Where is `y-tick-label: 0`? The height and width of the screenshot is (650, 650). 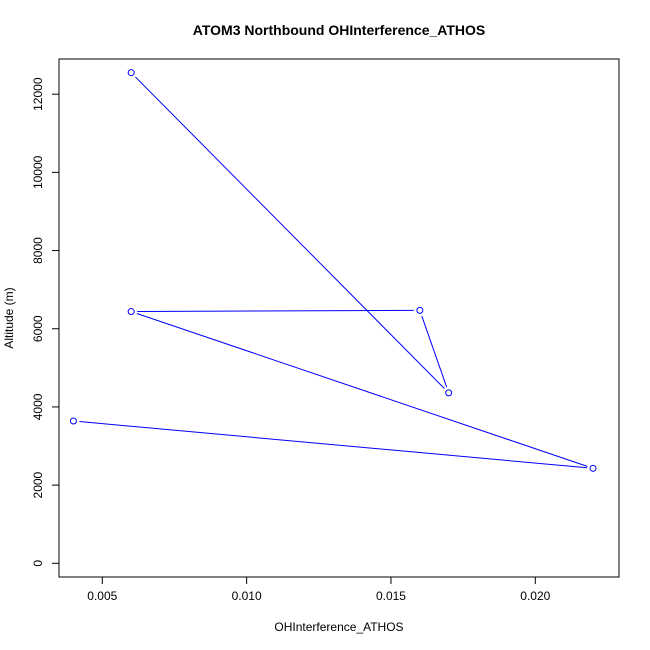 y-tick-label: 0 is located at coordinates (38, 563).